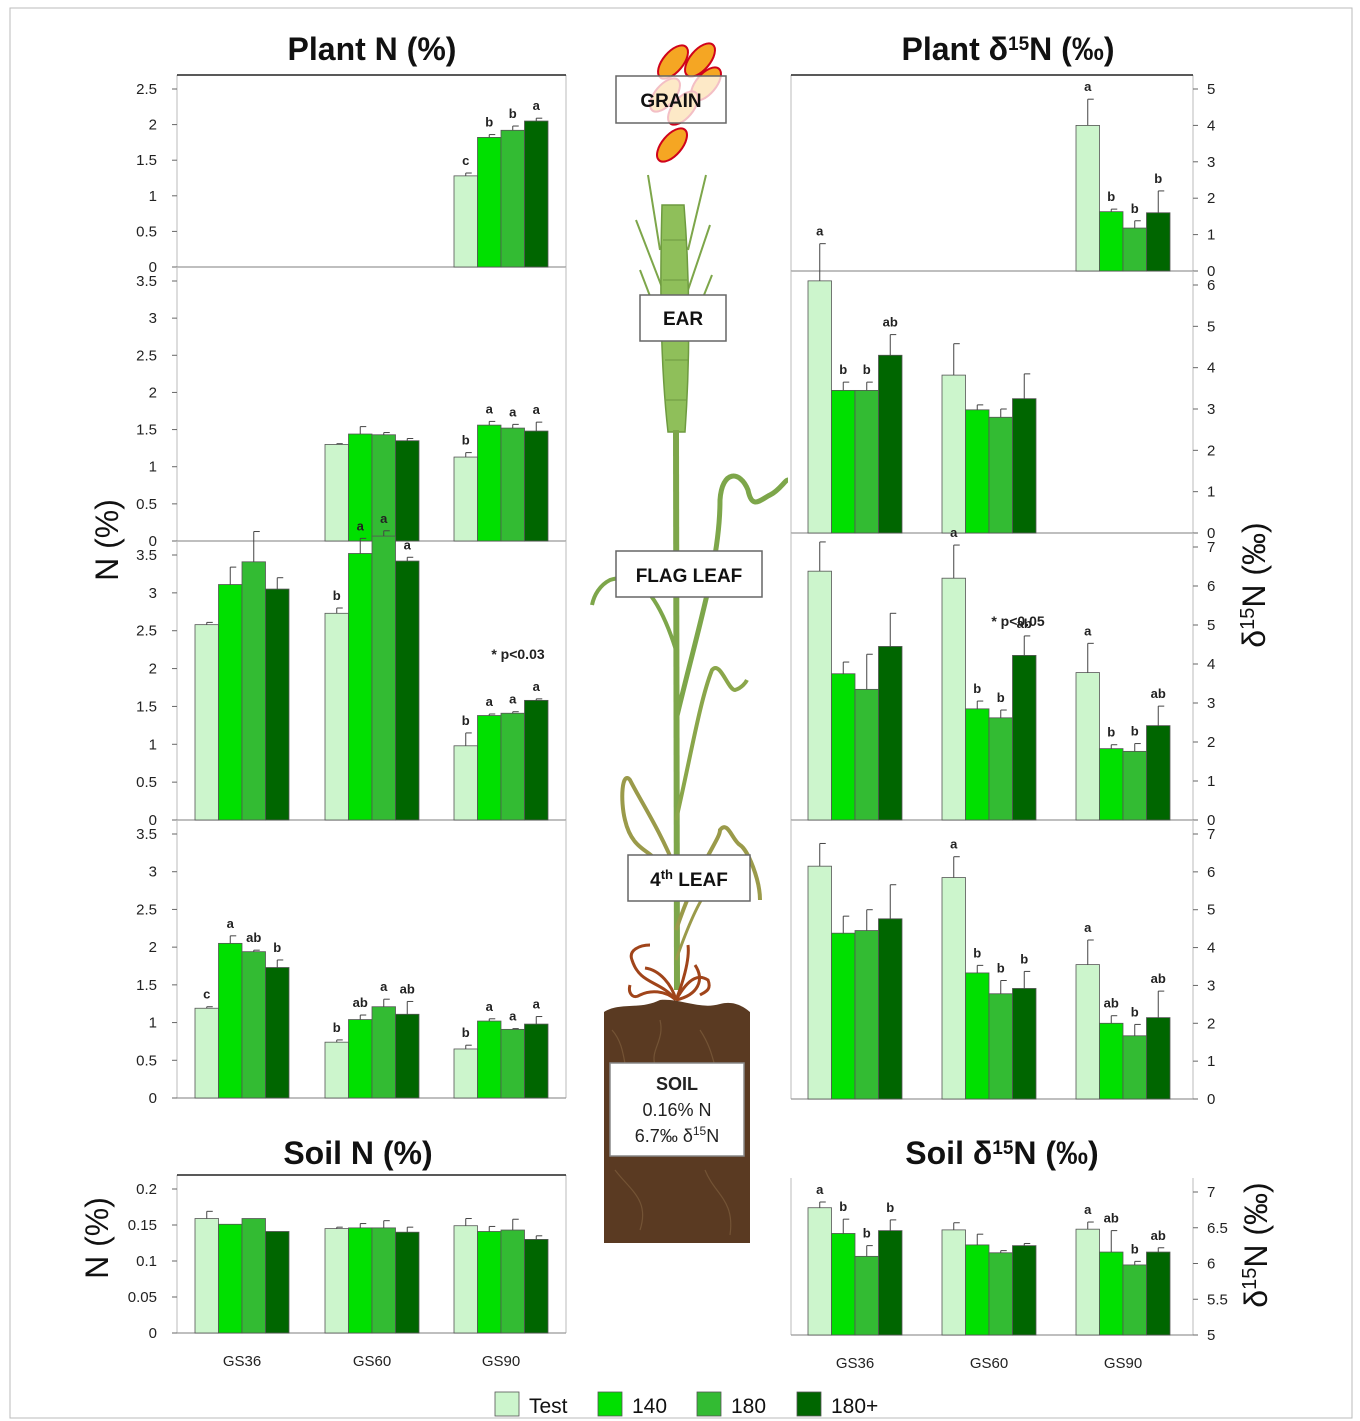 The width and height of the screenshot is (1360, 1421). I want to click on grain_n-tick-label: 1, so click(153, 196).